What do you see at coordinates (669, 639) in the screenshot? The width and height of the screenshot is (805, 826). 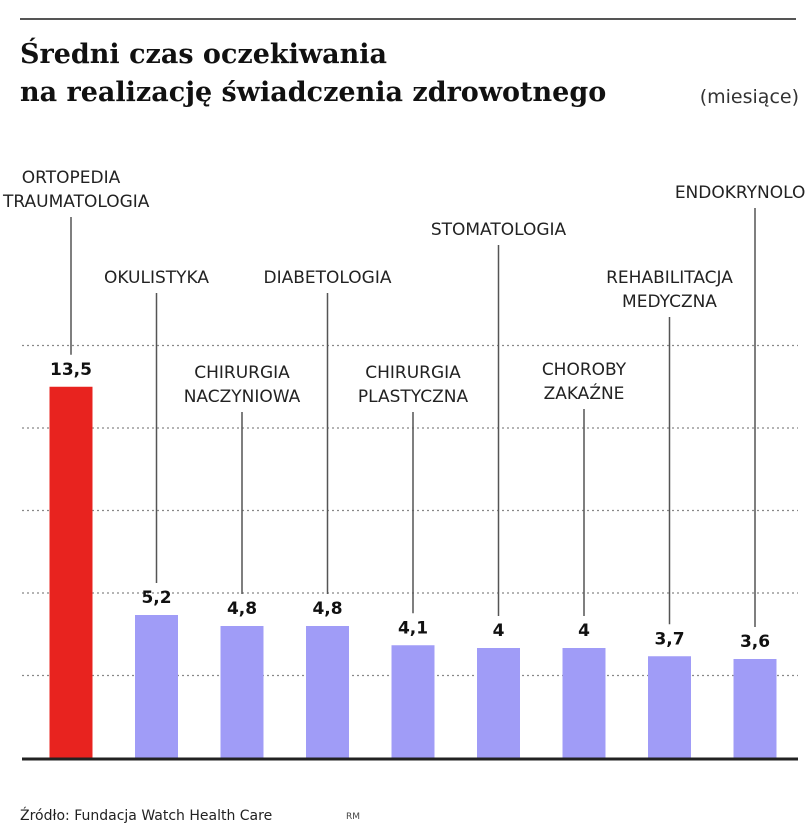 I see `data-label: 3,7` at bounding box center [669, 639].